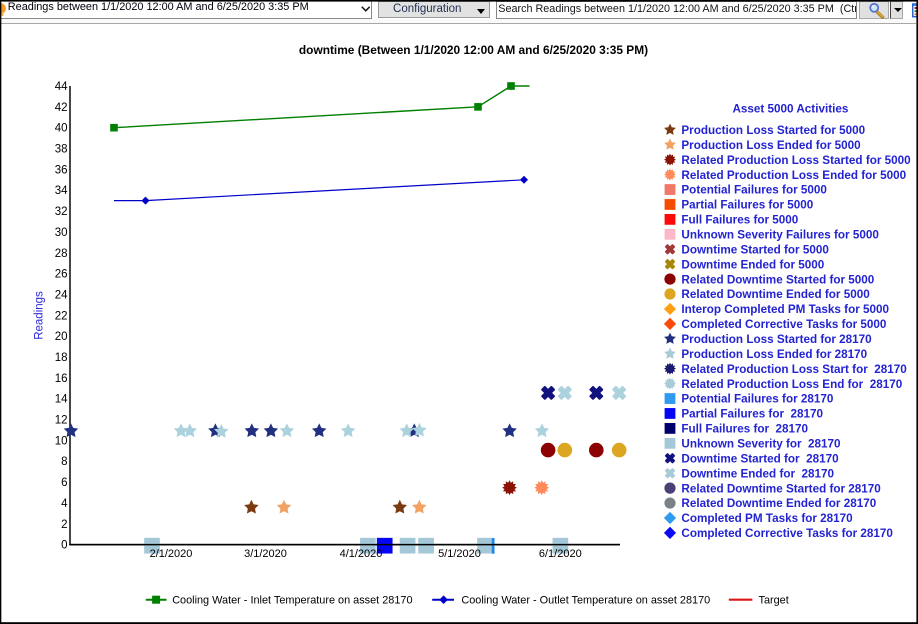 The height and width of the screenshot is (624, 918). Describe the element at coordinates (774, 353) in the screenshot. I see `svg-text:Production Loss Ended for 2817: Production Loss Ended for 28170` at that location.